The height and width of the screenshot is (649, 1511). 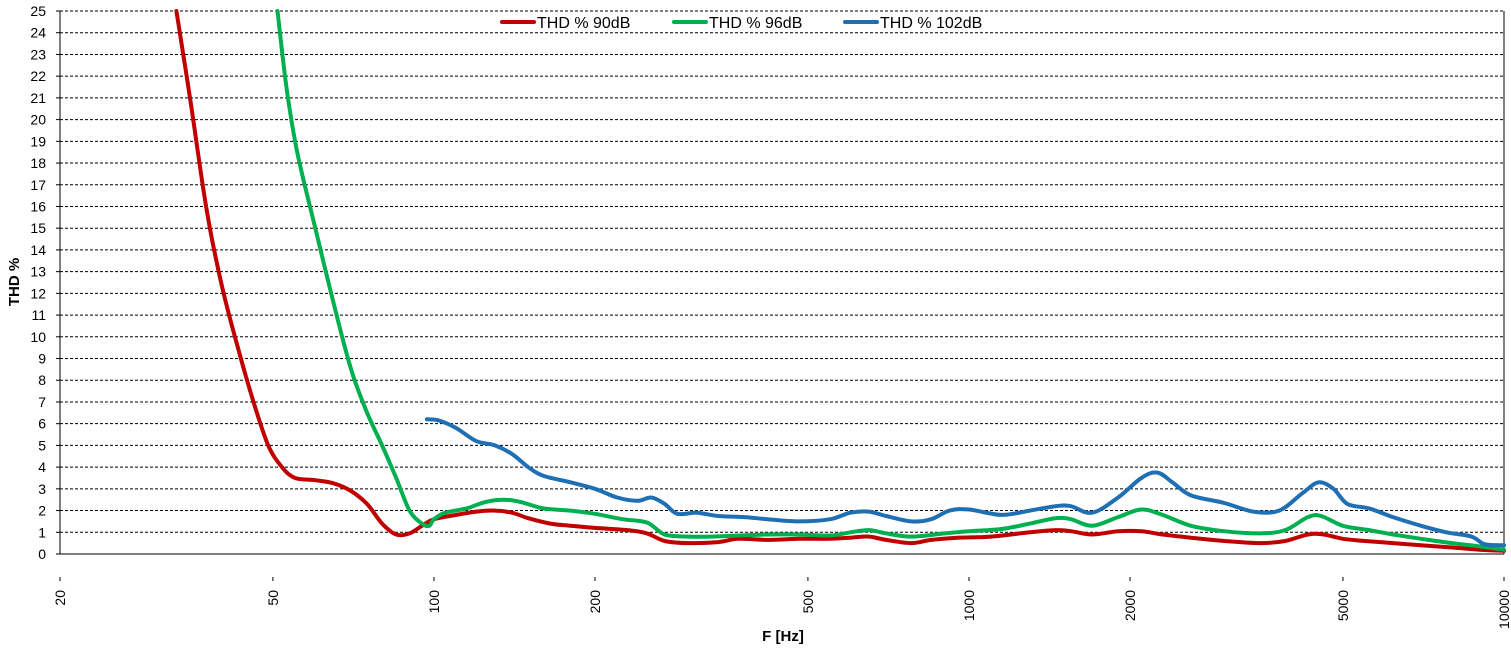 I want to click on y-tick-label: 14, so click(x=38, y=250).